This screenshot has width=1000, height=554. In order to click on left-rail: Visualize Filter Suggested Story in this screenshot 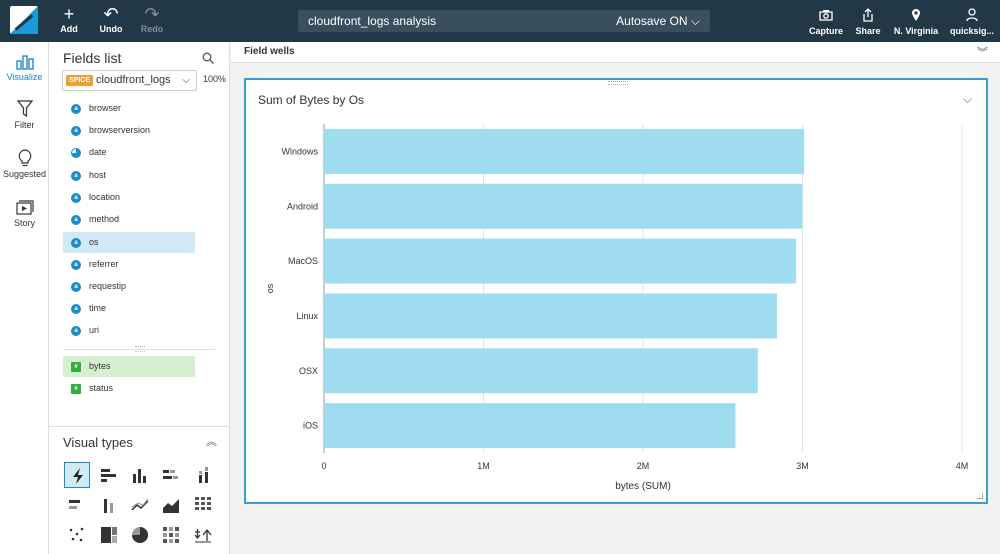, I will do `click(24, 298)`.